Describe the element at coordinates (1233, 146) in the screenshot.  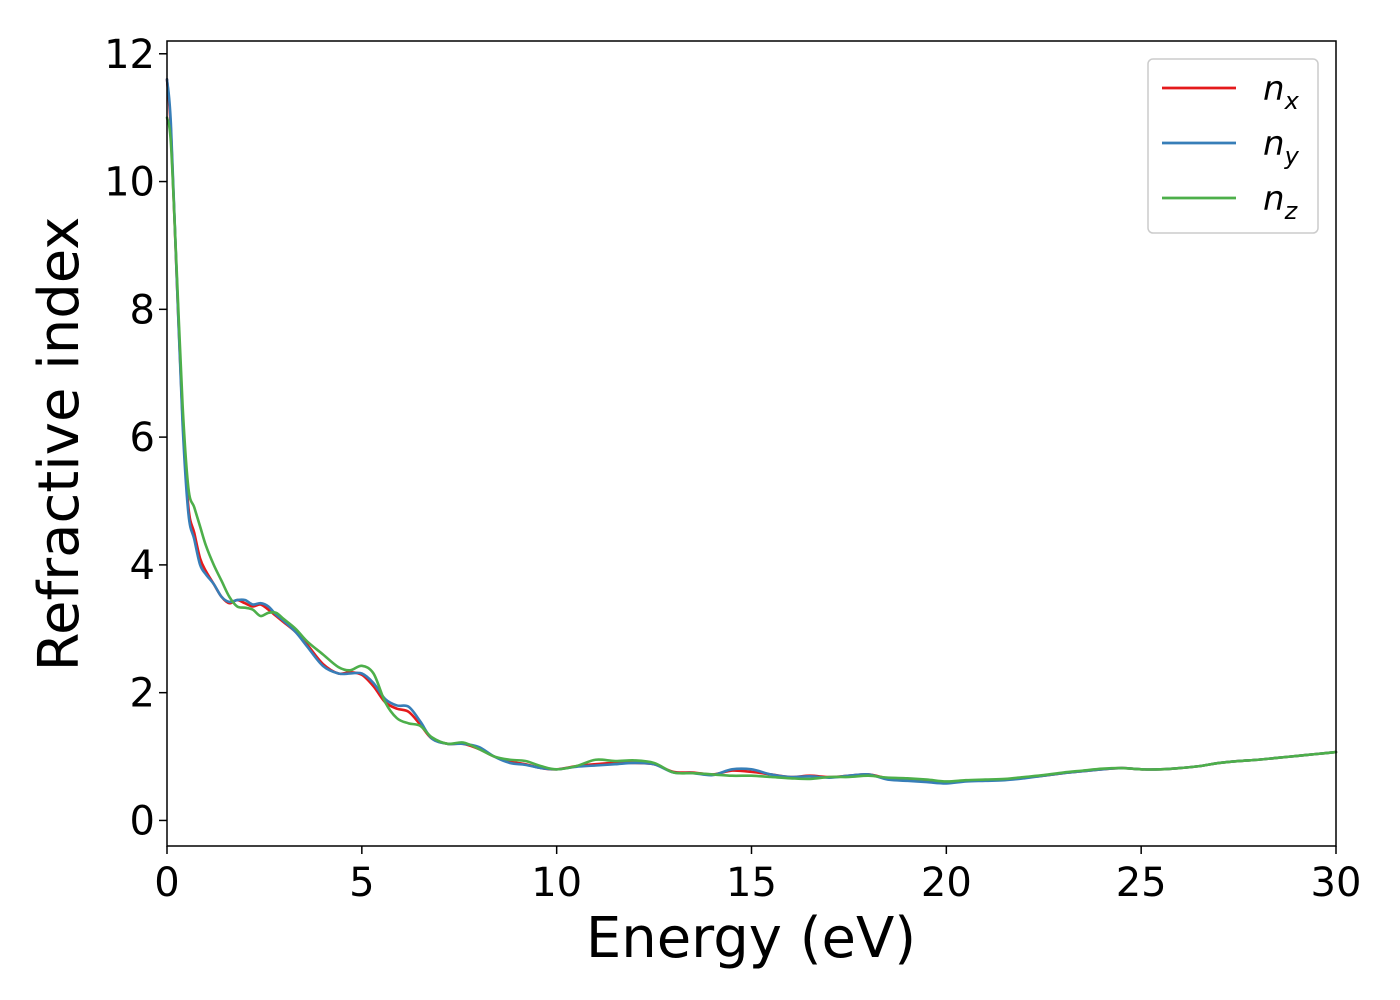
I see `legend-box` at that location.